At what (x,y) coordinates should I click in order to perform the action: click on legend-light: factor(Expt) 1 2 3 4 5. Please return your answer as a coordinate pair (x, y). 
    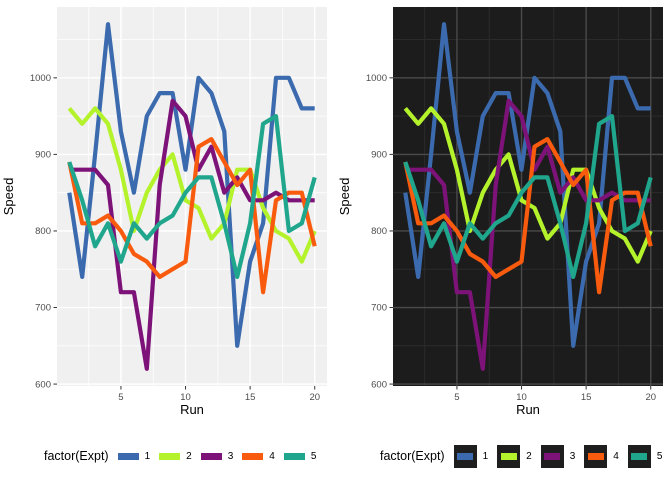
    Looking at the image, I should click on (168, 456).